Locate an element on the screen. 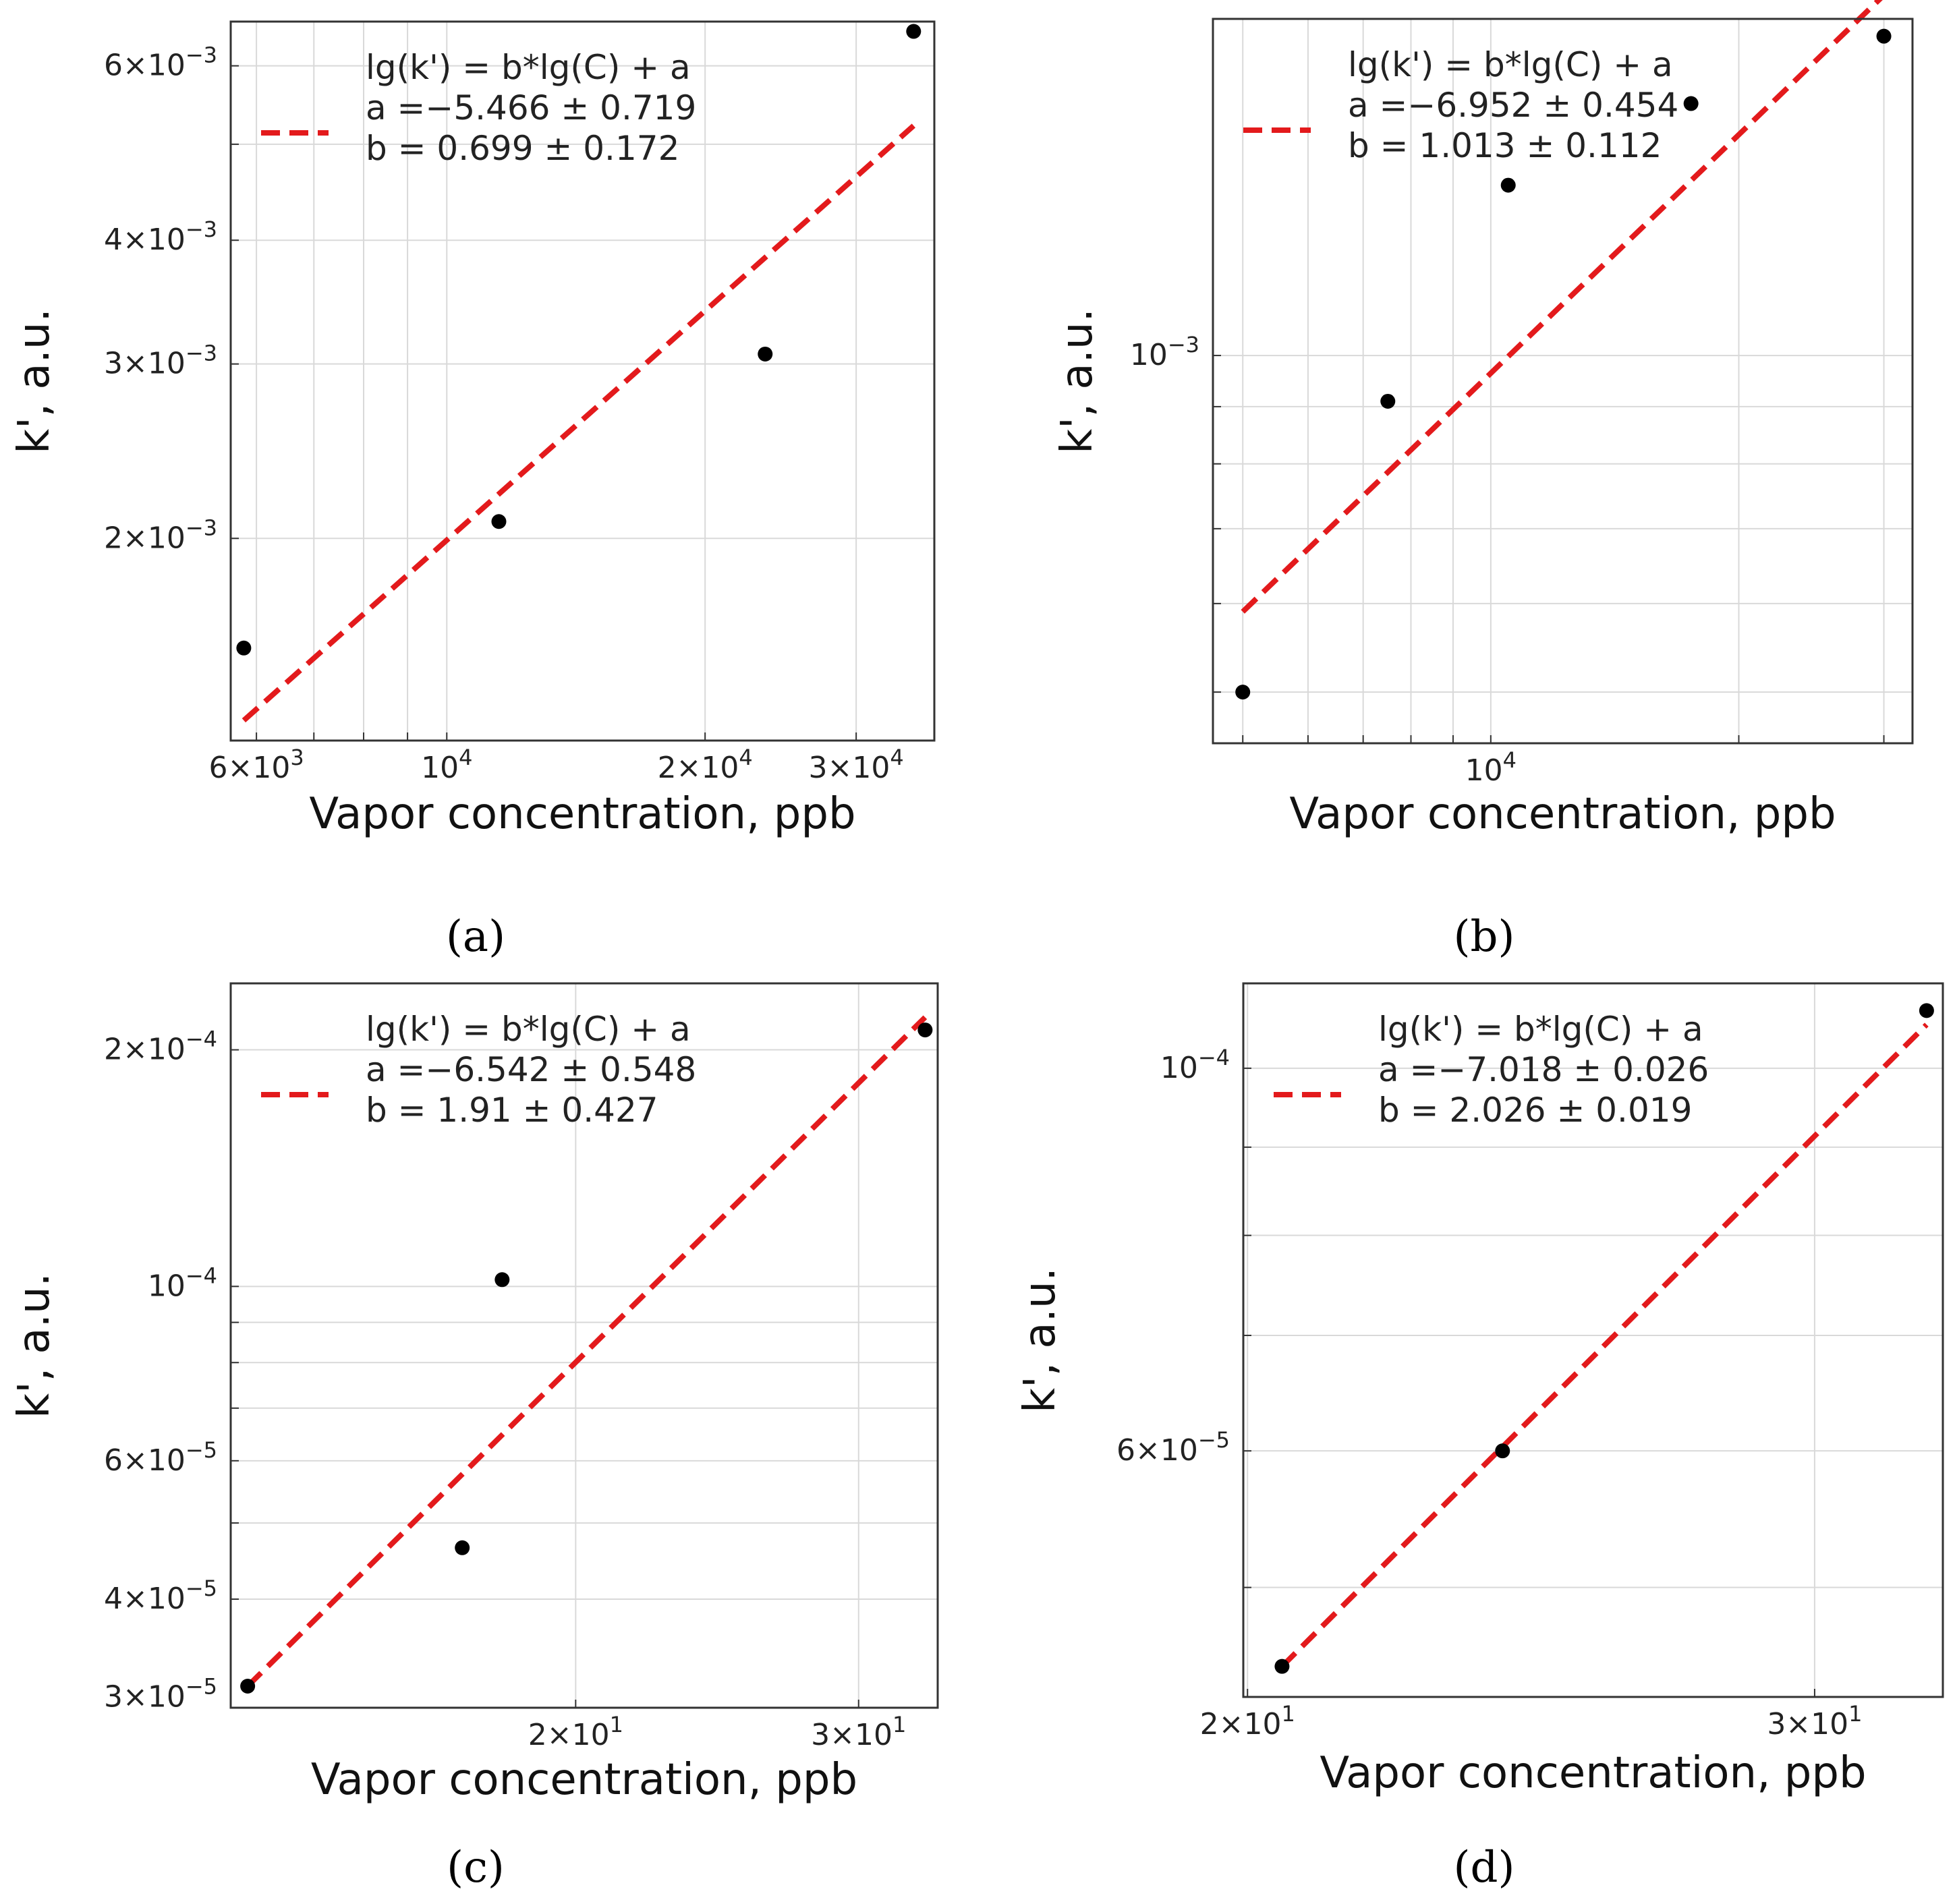 The width and height of the screenshot is (1955, 1904). panel-caption: (a) is located at coordinates (476, 937).